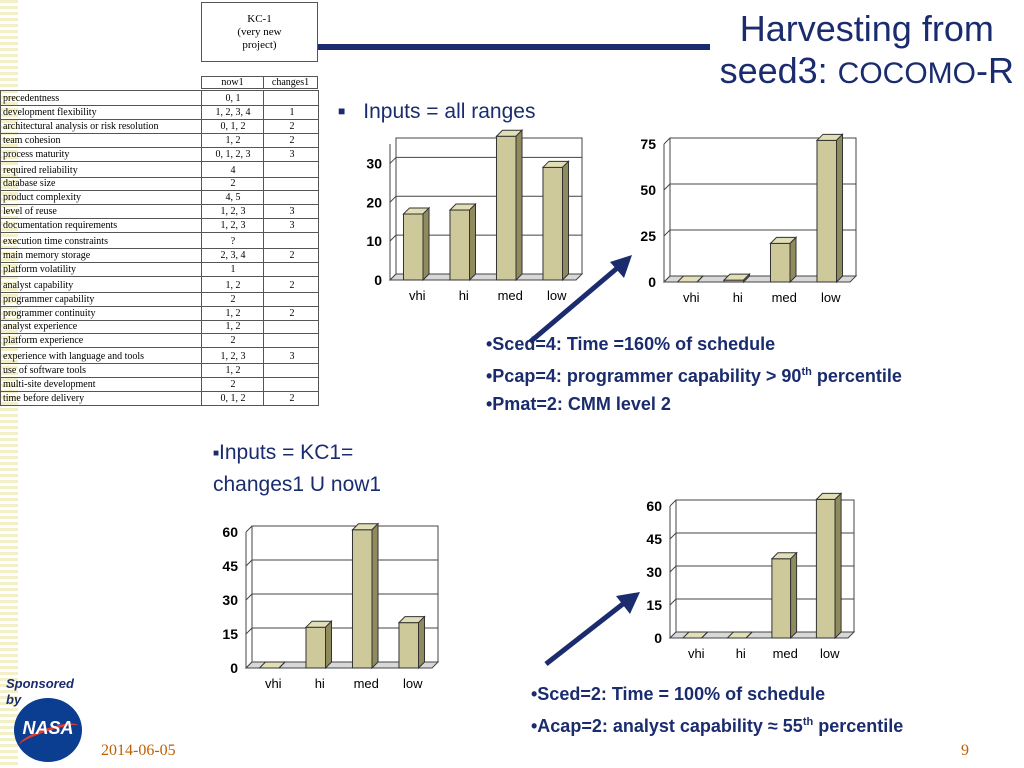 Image resolution: width=1024 pixels, height=768 pixels. I want to click on now1-value: 4, 5, so click(233, 198).